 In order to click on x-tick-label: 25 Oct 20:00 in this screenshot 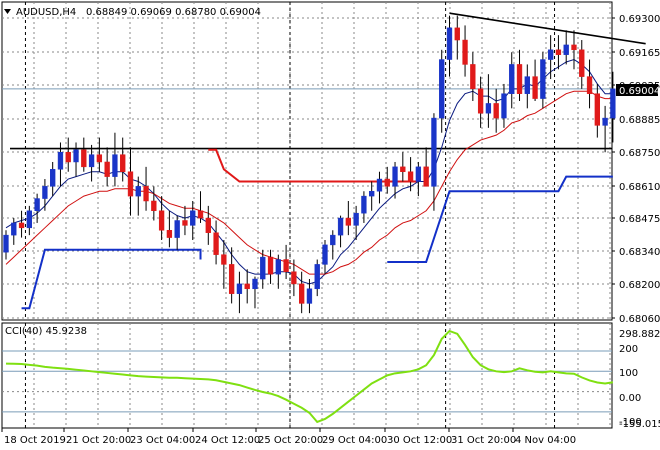, I will do `click(290, 440)`.